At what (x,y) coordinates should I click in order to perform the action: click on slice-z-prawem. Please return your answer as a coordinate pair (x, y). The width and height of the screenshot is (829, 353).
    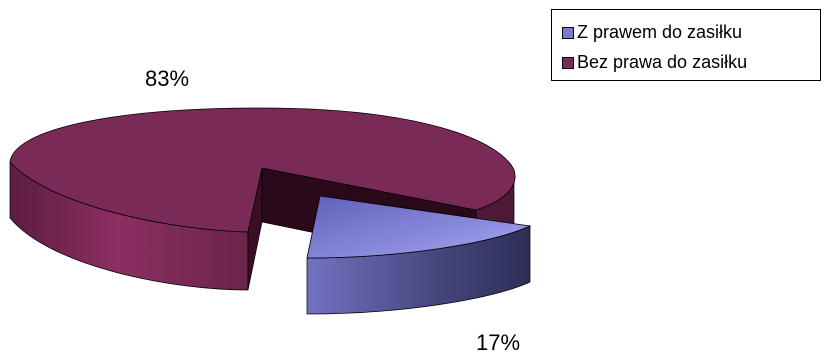
    Looking at the image, I should click on (419, 227).